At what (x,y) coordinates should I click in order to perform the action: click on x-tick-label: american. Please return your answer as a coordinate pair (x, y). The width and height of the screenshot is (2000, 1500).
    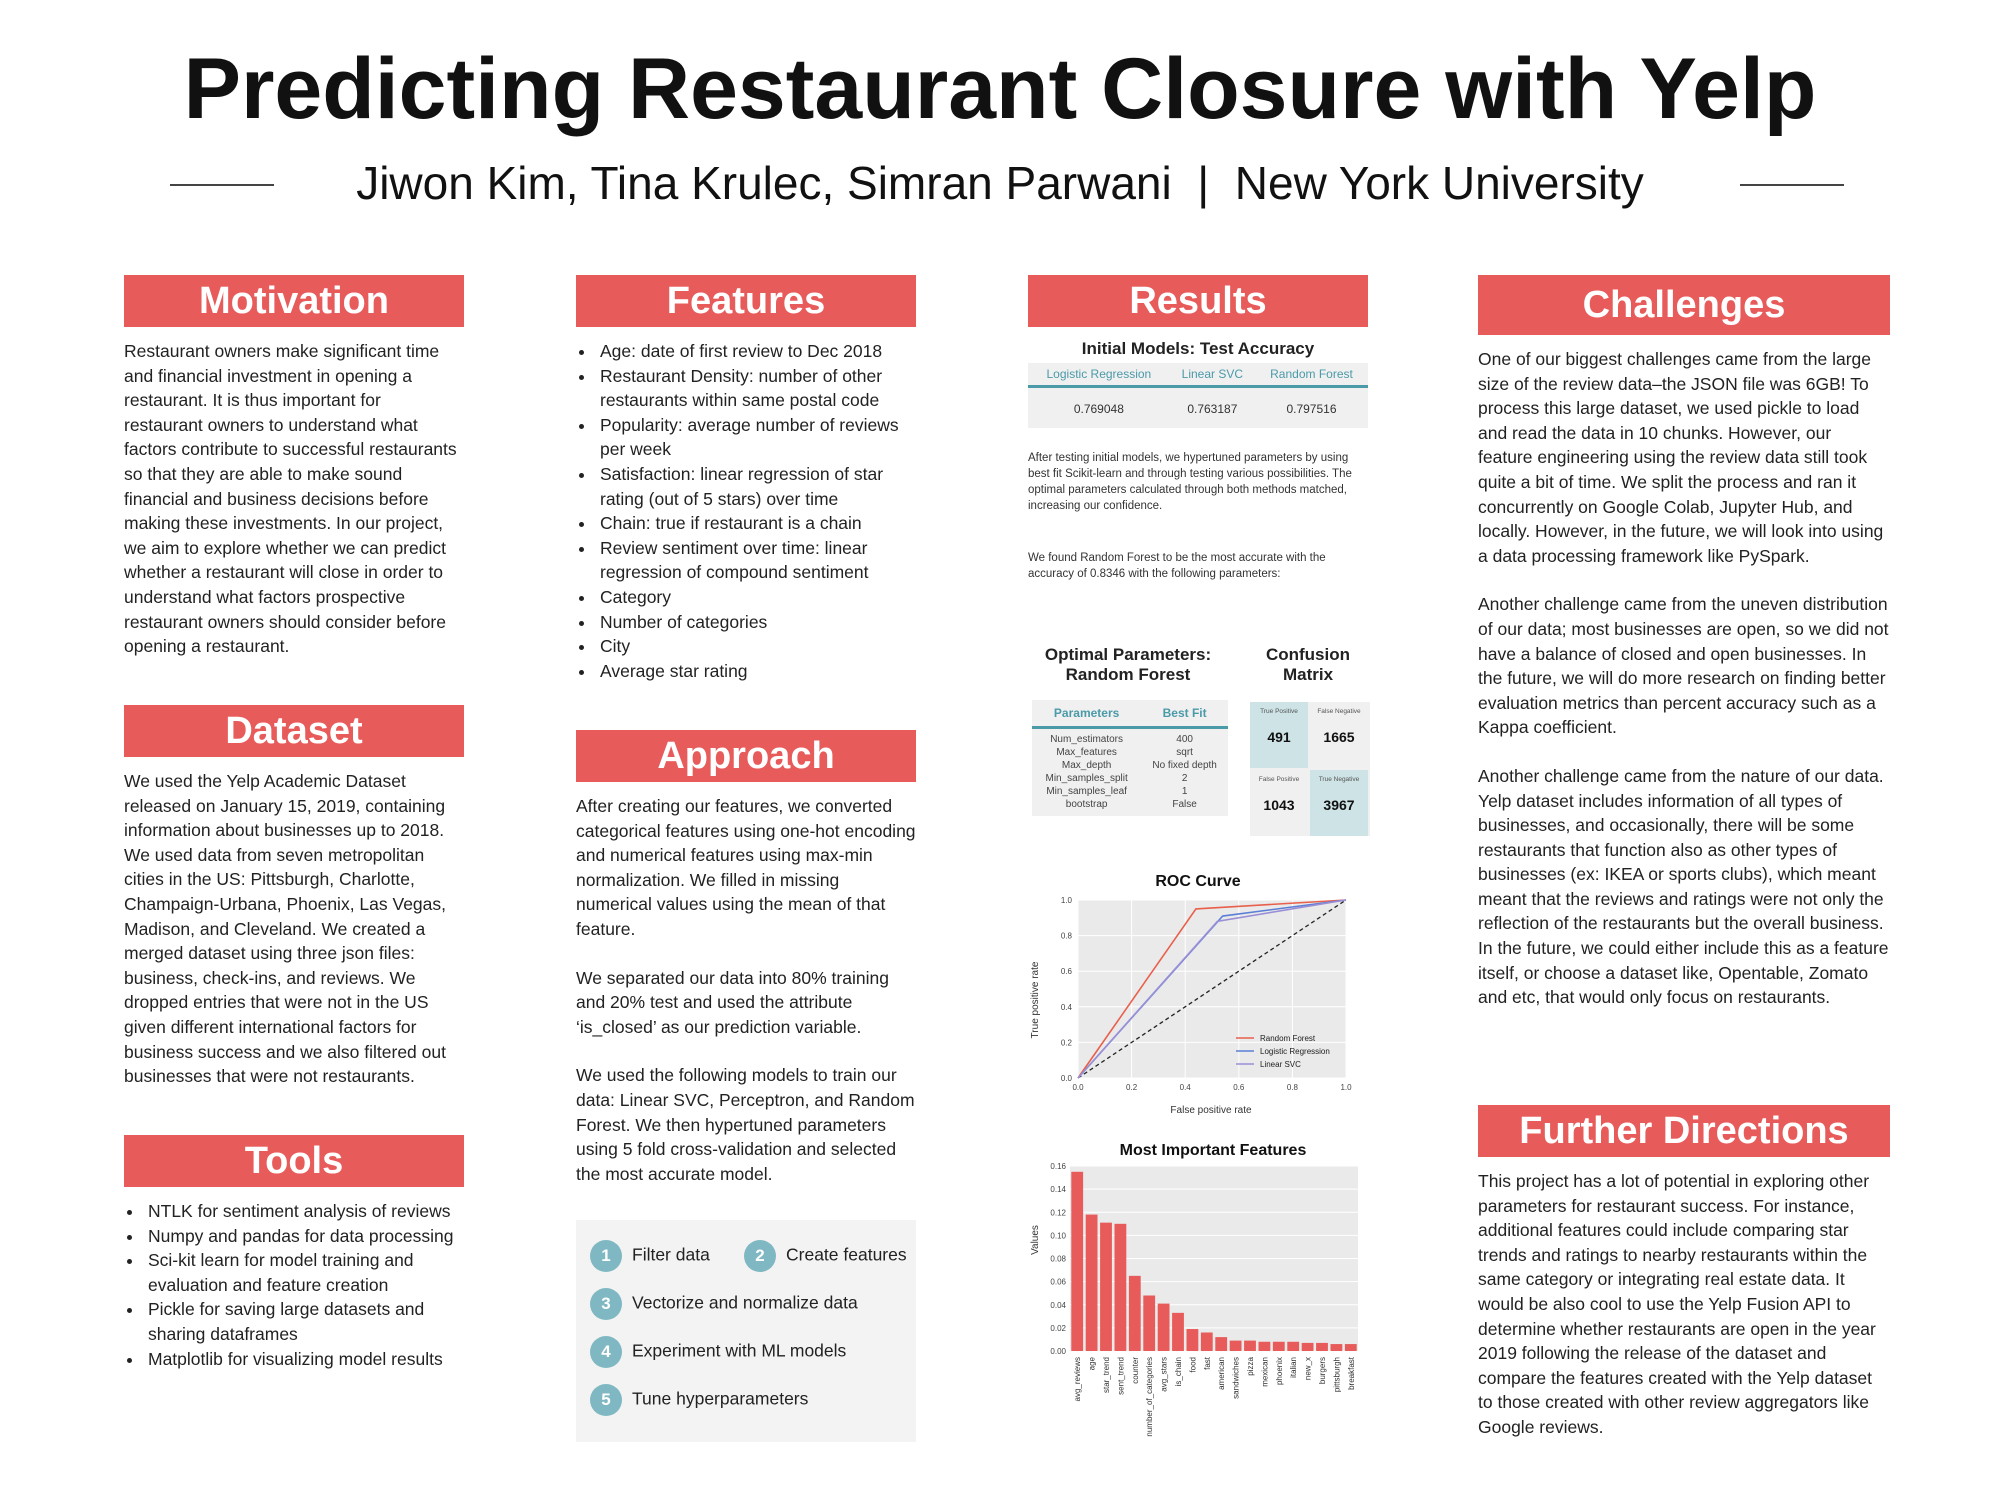
    Looking at the image, I should click on (1221, 1373).